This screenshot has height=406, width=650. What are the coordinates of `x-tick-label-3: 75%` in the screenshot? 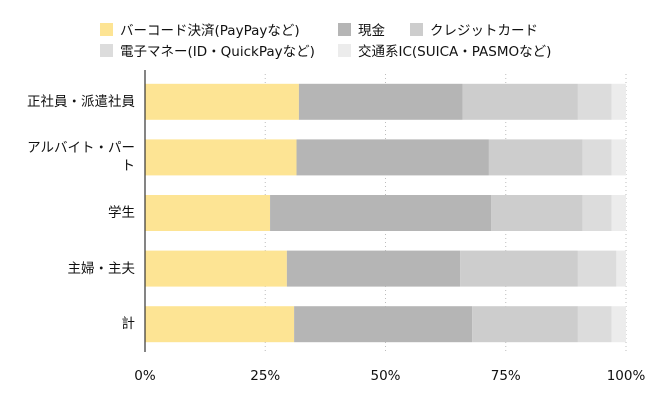 It's located at (505, 376).